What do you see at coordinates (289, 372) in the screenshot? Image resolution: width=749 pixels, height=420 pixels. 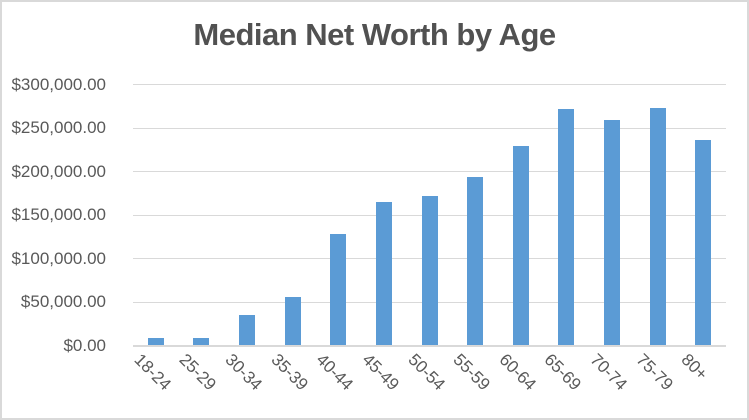 I see `x-tick-label: 35-39` at bounding box center [289, 372].